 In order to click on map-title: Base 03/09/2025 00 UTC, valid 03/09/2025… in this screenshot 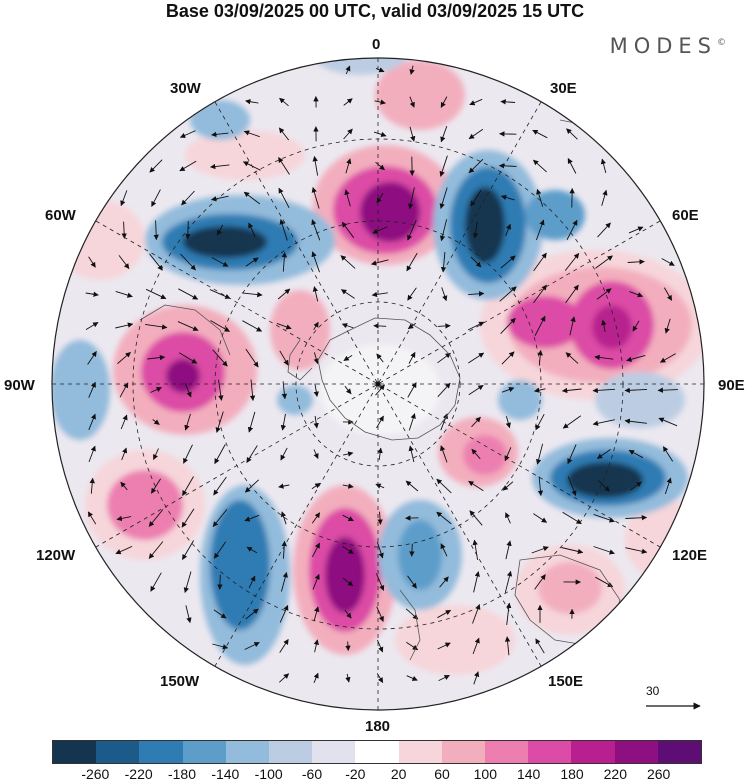, I will do `click(375, 11)`.